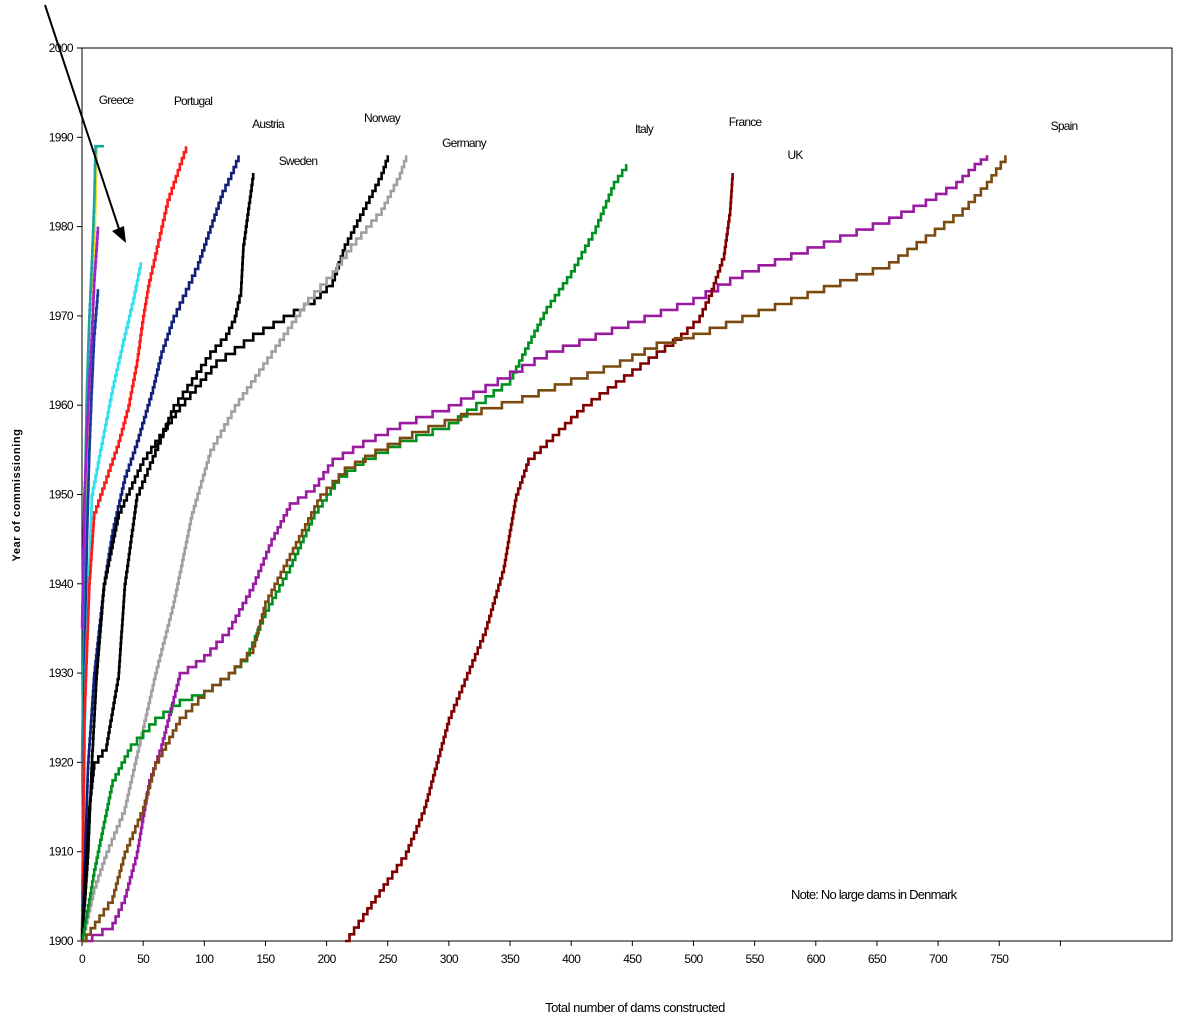  I want to click on y-tick-label: 1970, so click(61, 316).